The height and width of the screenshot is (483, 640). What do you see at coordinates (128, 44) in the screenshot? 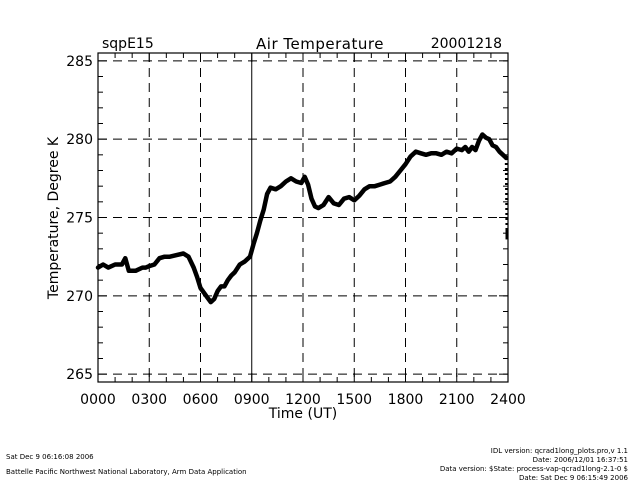
I see `site-label: sqpE15` at bounding box center [128, 44].